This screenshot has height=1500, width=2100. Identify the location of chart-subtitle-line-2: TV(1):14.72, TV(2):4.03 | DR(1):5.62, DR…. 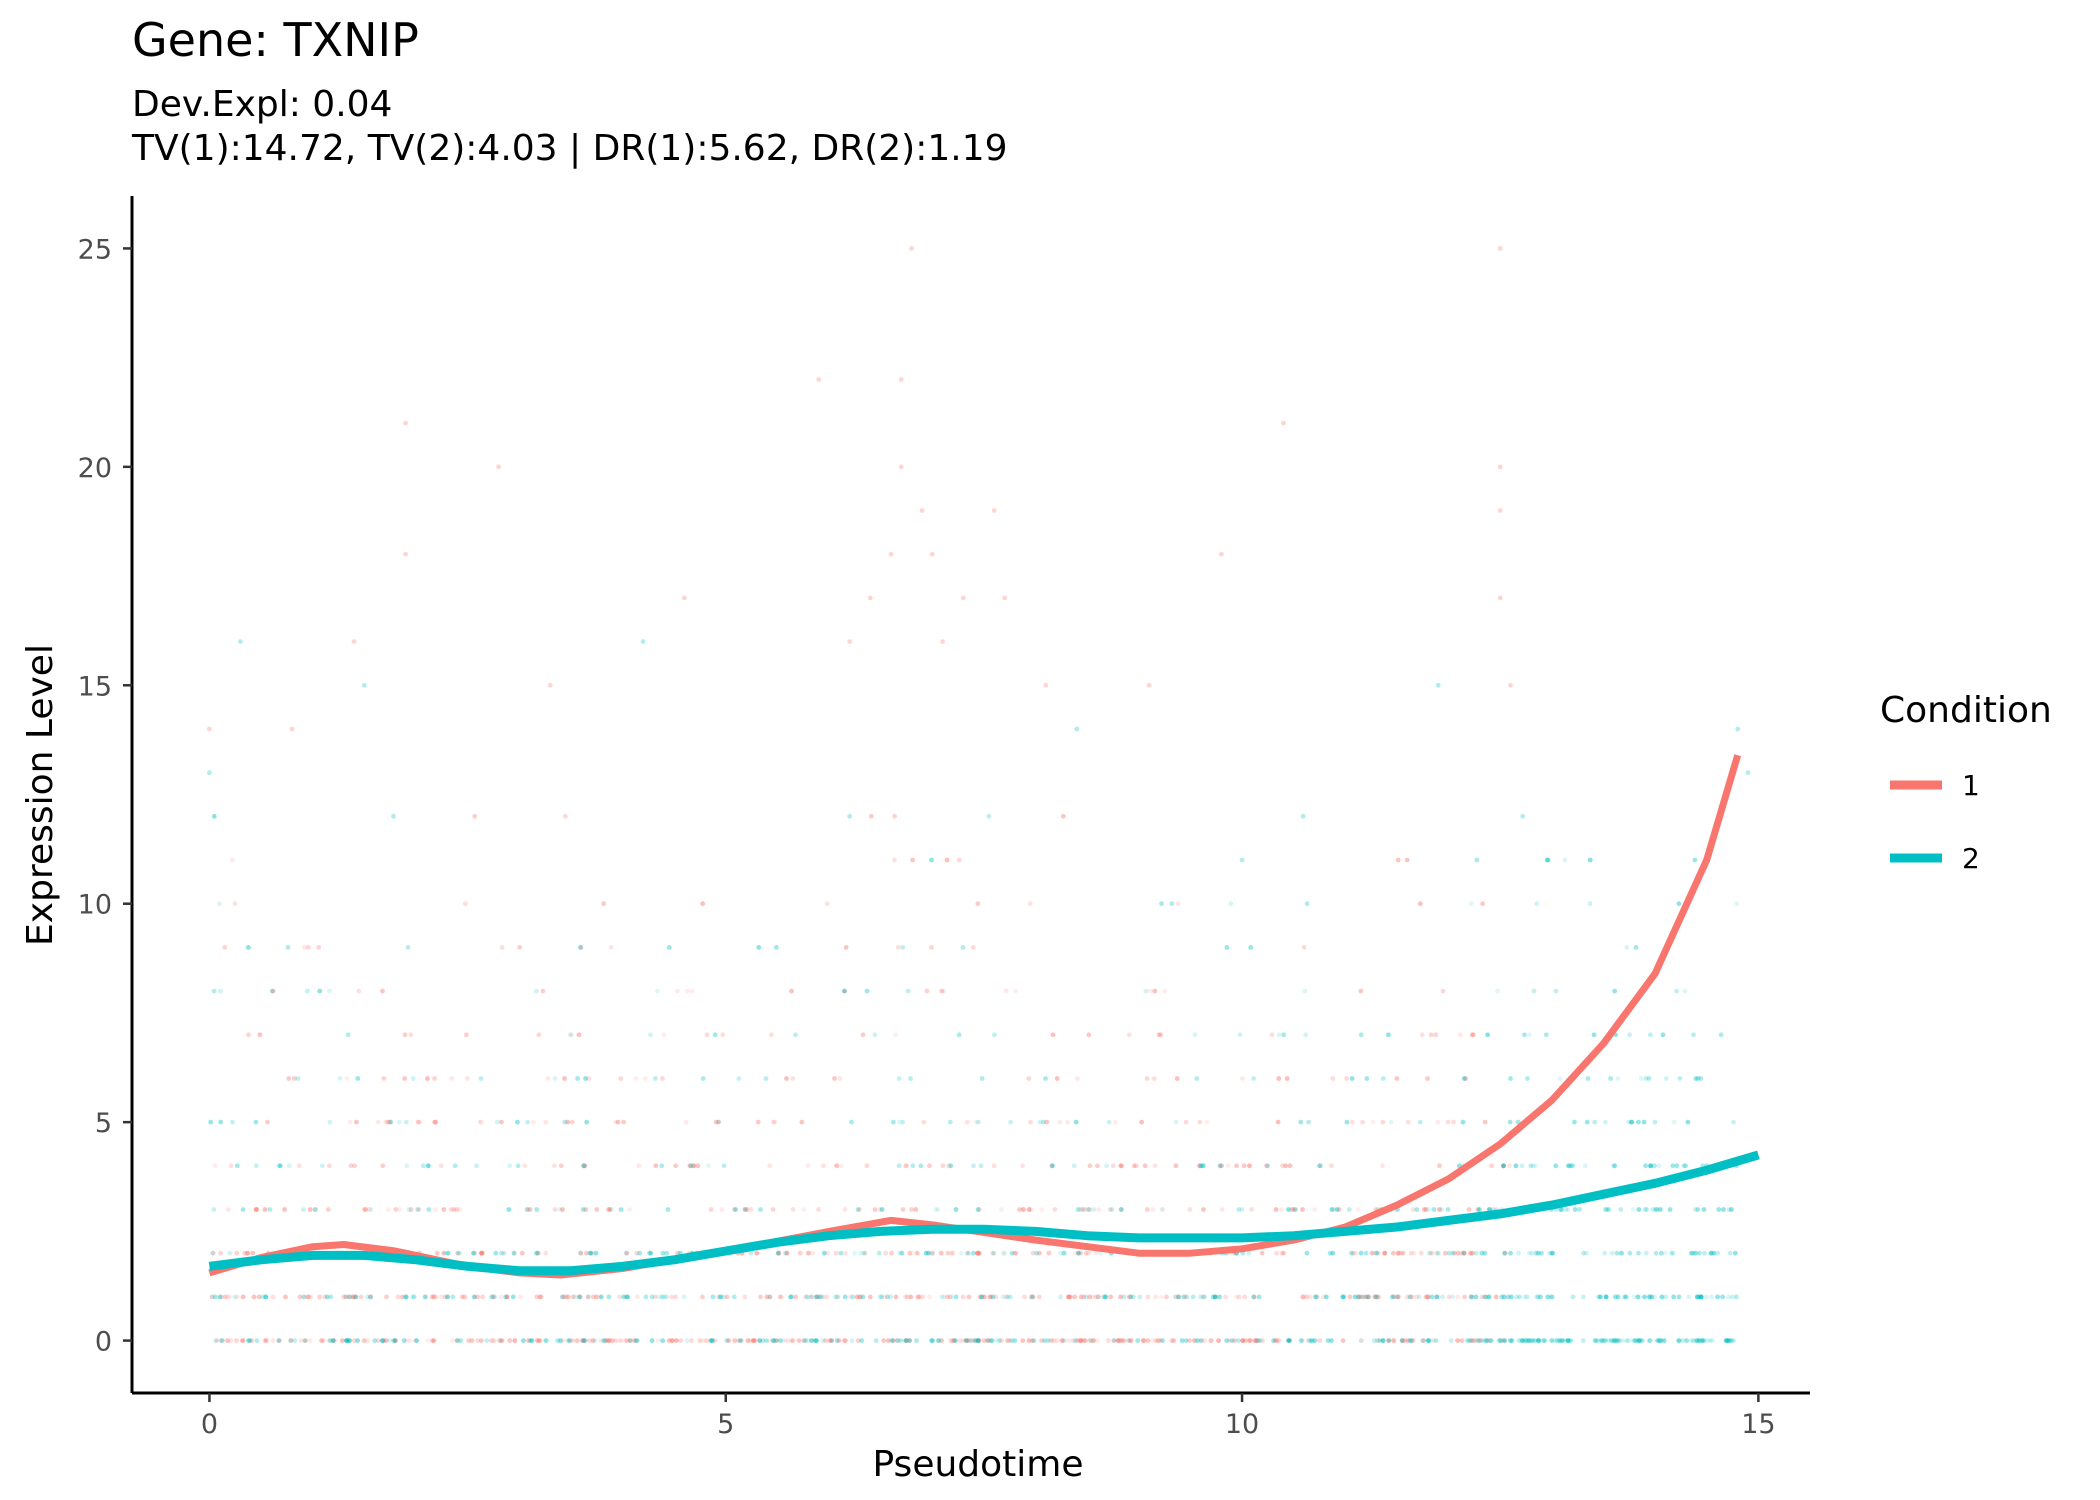
(569, 148).